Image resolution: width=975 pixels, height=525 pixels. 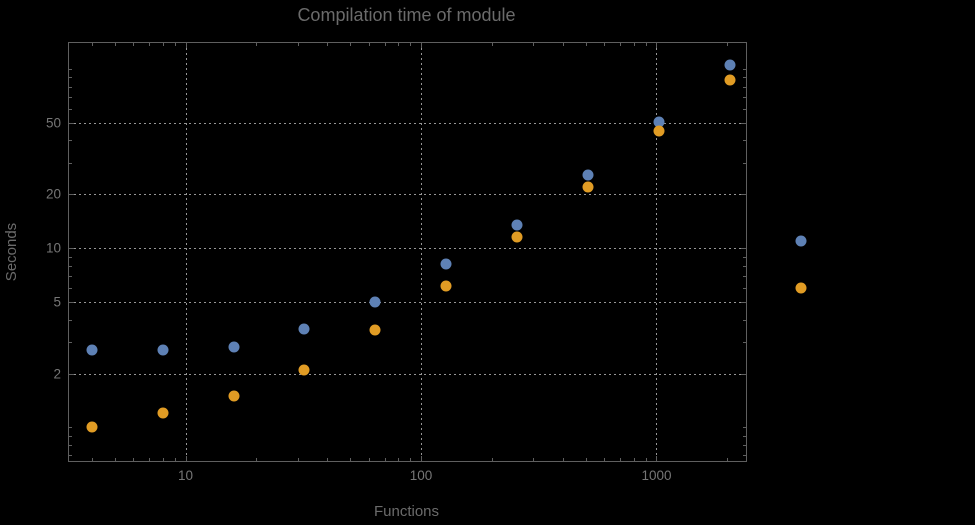 I want to click on y-tick-label: 20, so click(x=53, y=194).